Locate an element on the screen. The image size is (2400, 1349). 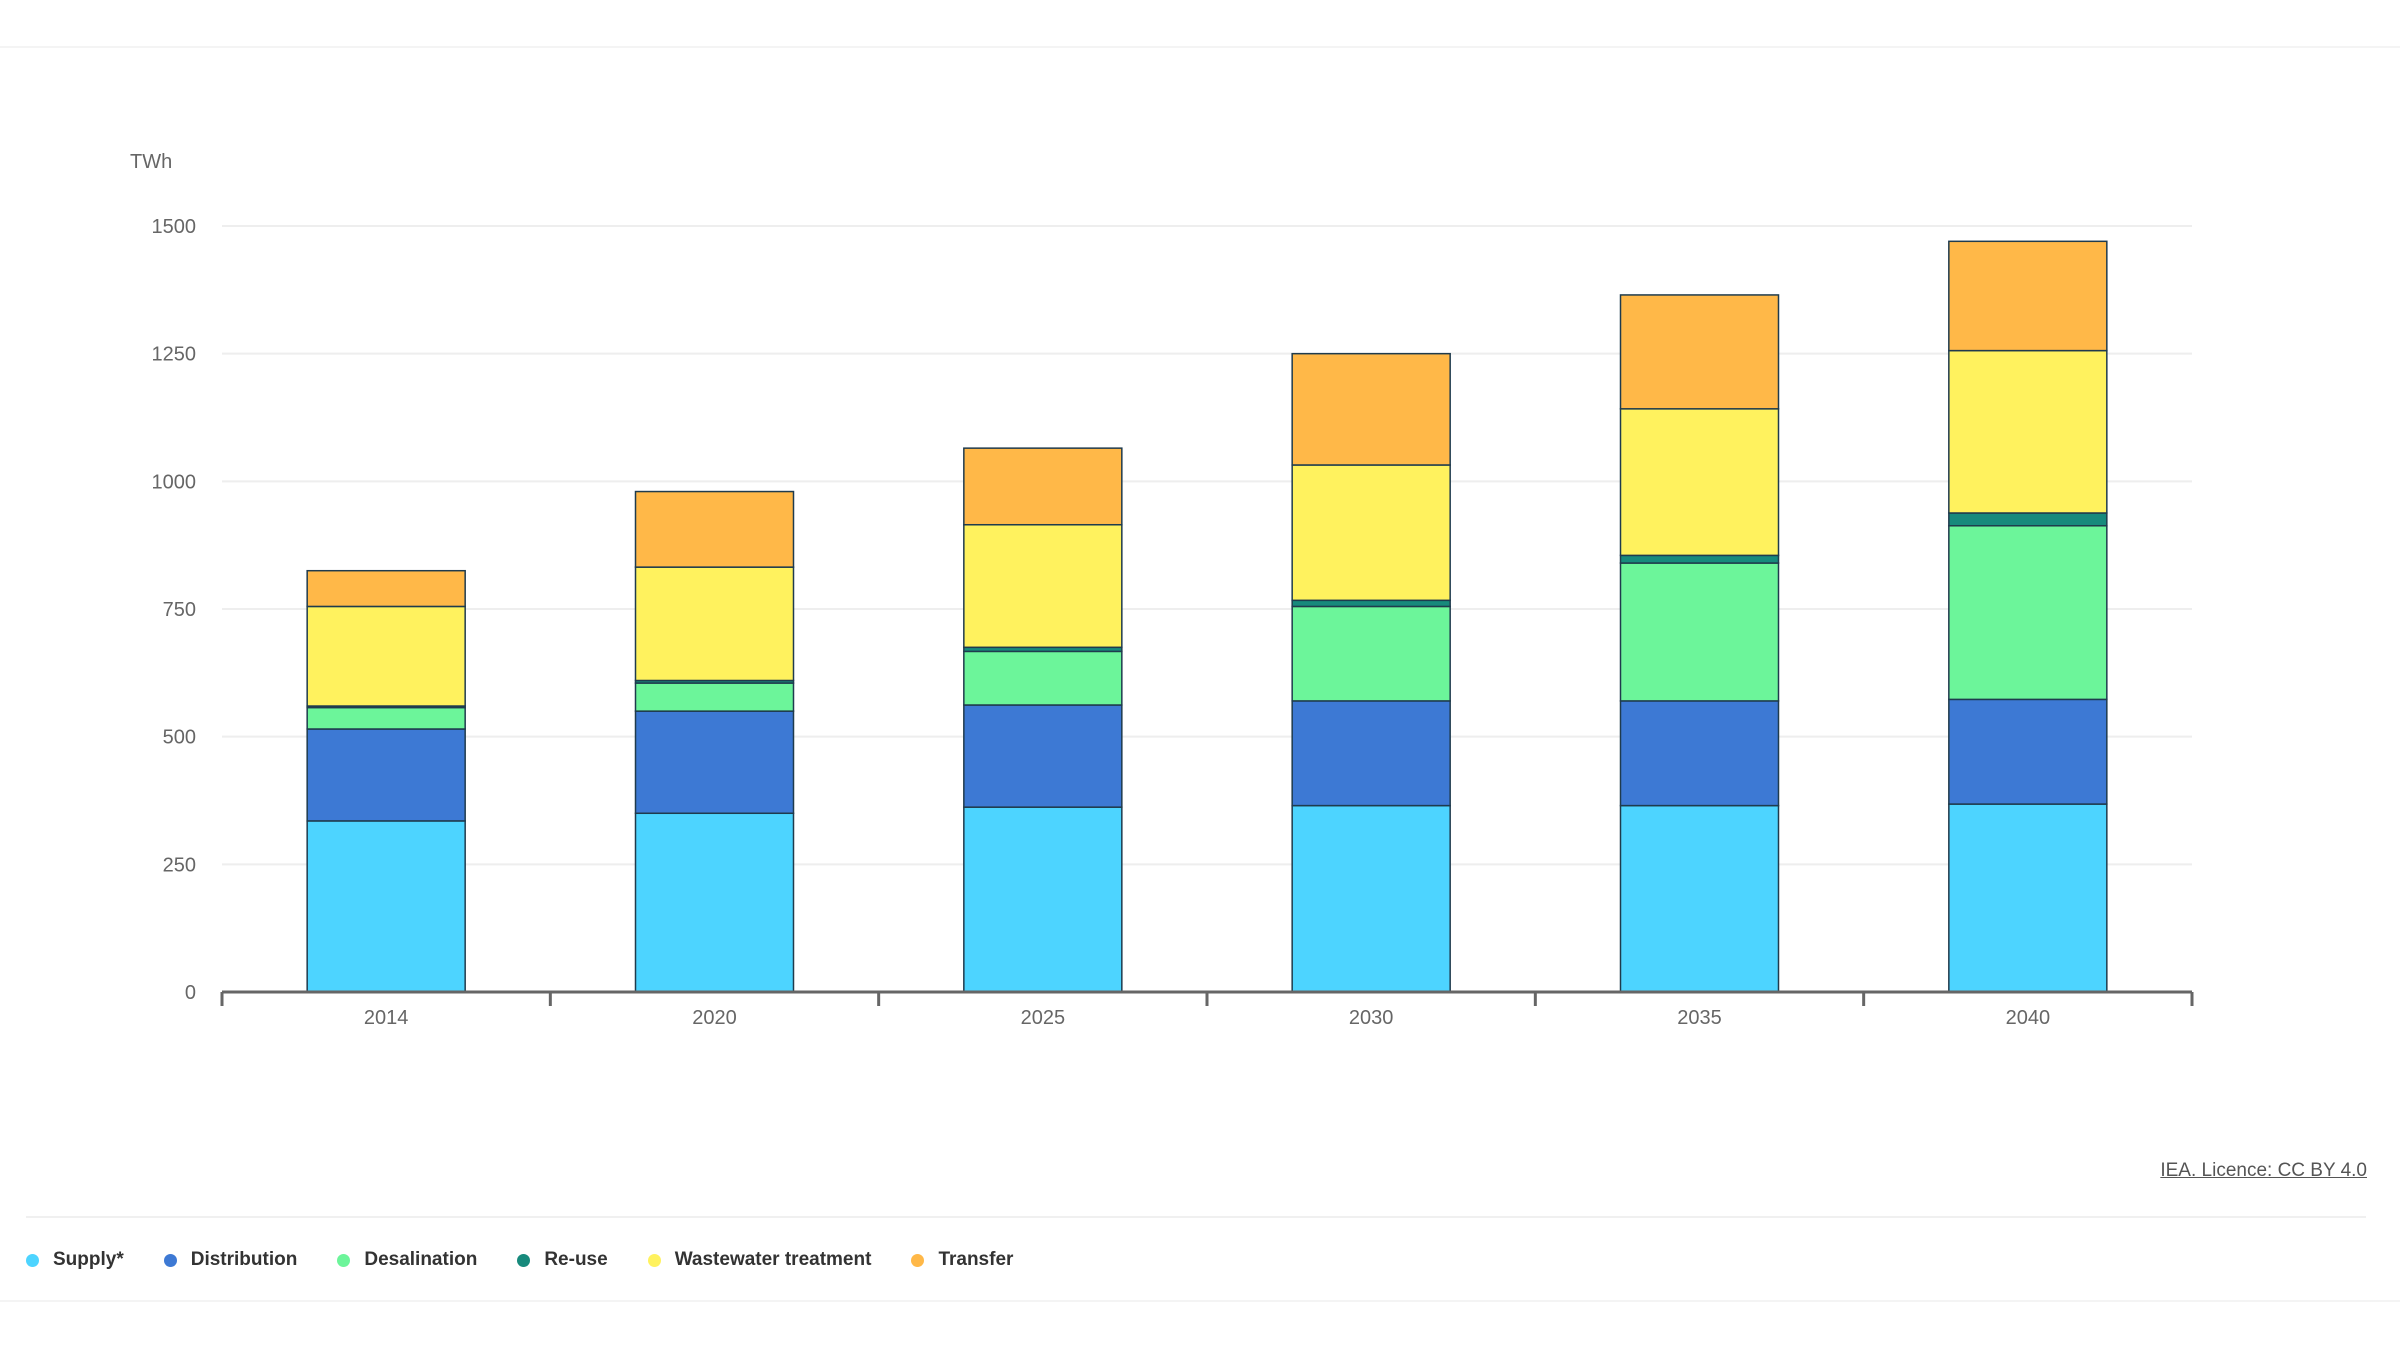
legend-label: Supply* is located at coordinates (88, 1259).